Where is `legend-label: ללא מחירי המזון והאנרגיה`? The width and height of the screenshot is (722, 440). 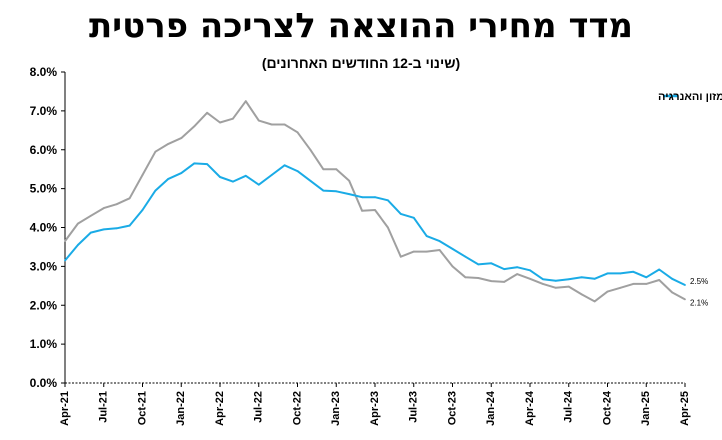 legend-label: ללא מחירי המזון והאנרגיה is located at coordinates (690, 96).